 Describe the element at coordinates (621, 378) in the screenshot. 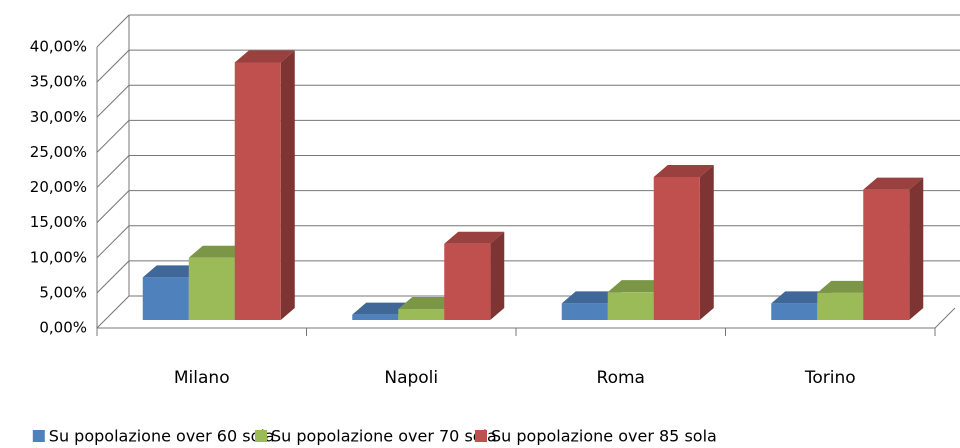

I see `x-tick-label: Roma` at that location.